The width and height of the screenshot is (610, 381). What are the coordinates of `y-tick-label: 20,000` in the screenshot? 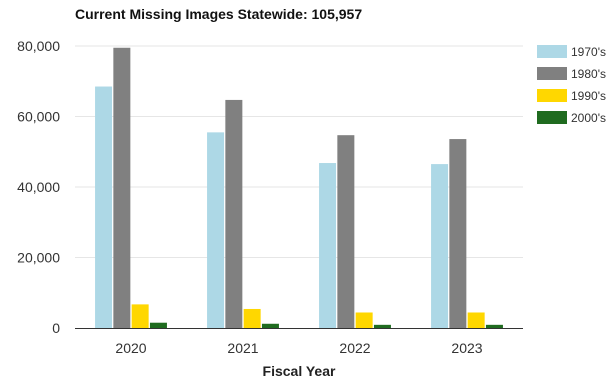 It's located at (38, 258).